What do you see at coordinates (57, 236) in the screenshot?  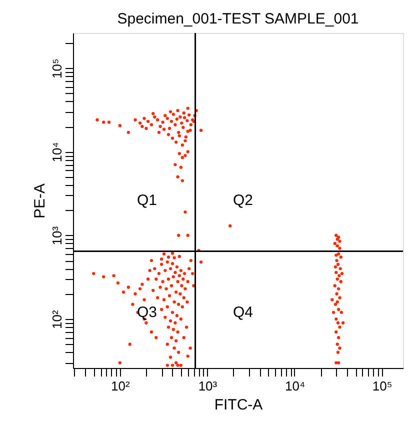 I see `y-tick-label: 10³` at bounding box center [57, 236].